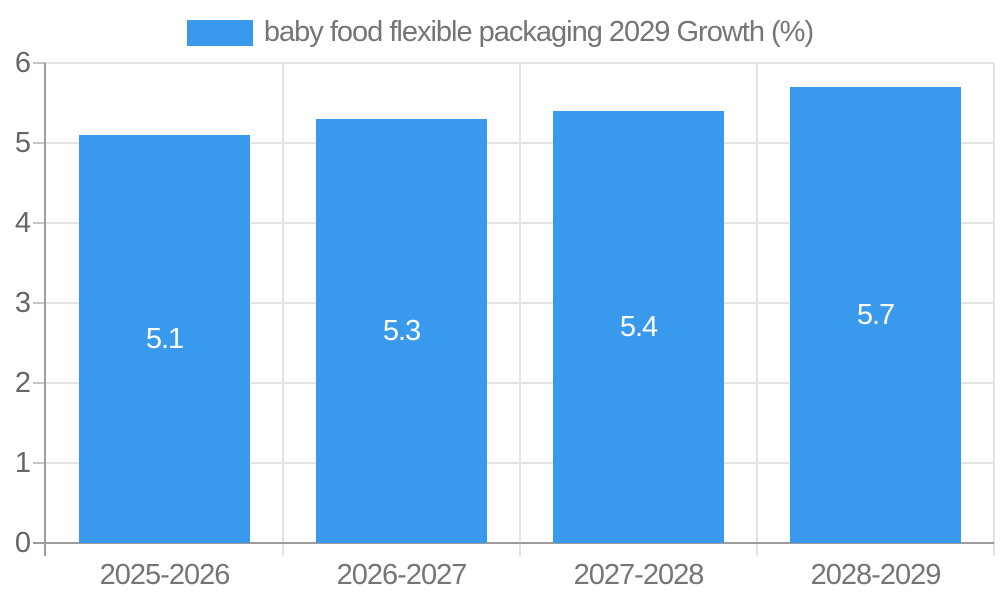  I want to click on y-axis-tick-label: 5, so click(22, 143).